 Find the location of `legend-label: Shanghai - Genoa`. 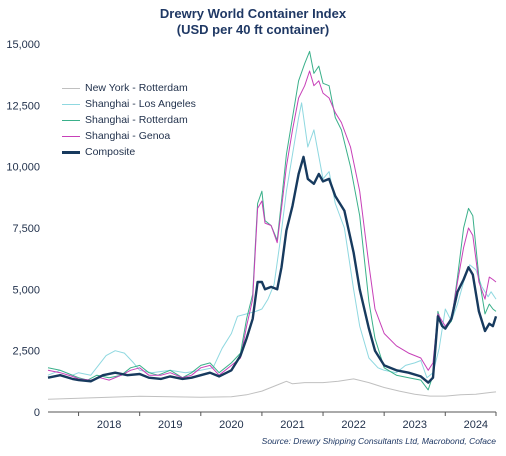

legend-label: Shanghai - Genoa is located at coordinates (128, 136).